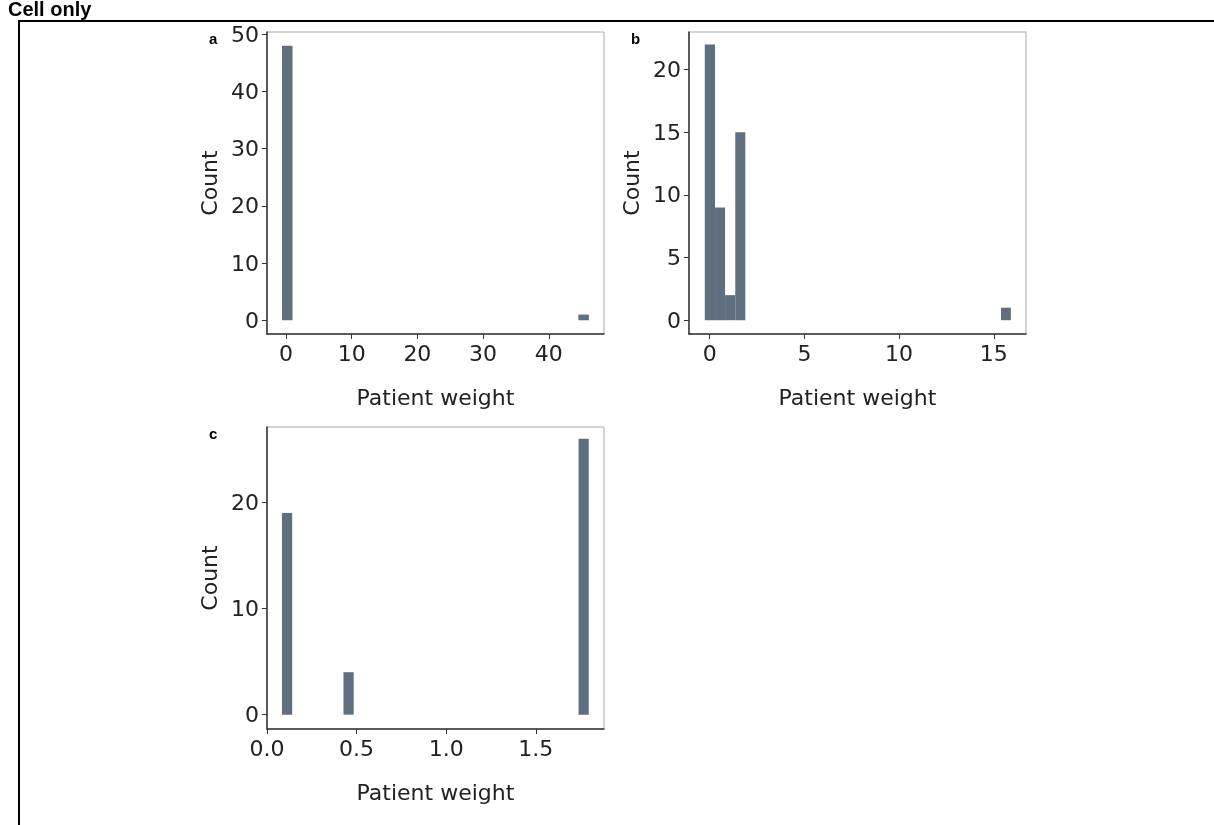 The image size is (1214, 825). I want to click on text: Cell only, so click(50, 10).